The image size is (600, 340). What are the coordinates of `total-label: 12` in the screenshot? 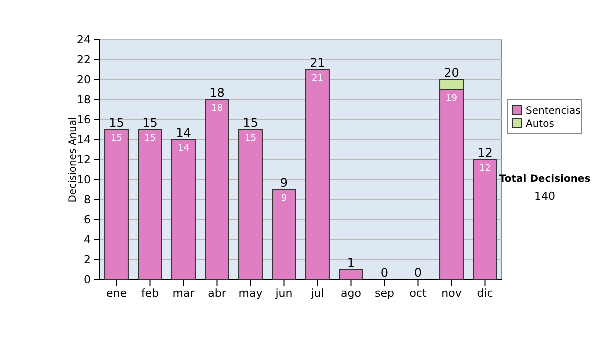 It's located at (485, 153).